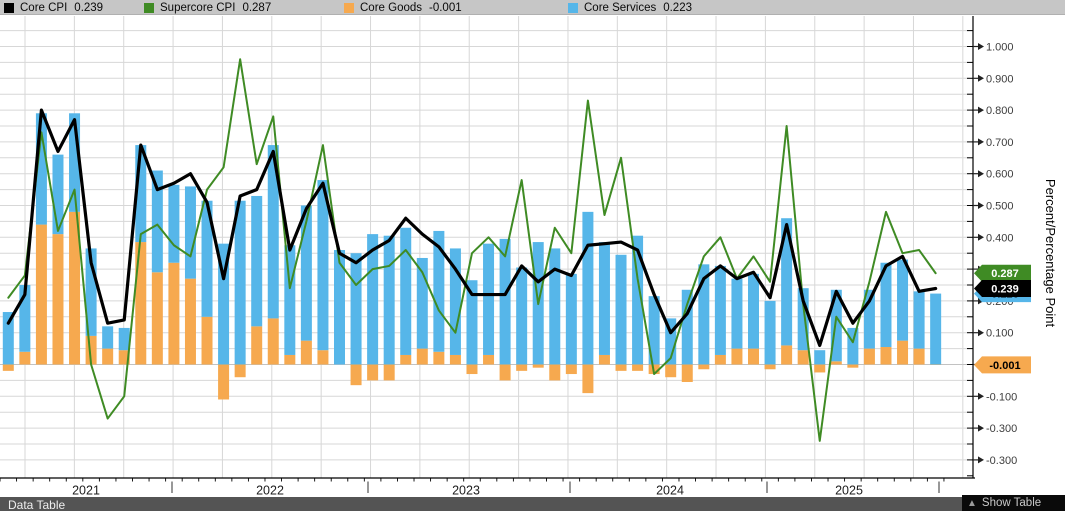 Image resolution: width=1065 pixels, height=512 pixels. What do you see at coordinates (36, 505) in the screenshot?
I see `data-table-label: Data Table` at bounding box center [36, 505].